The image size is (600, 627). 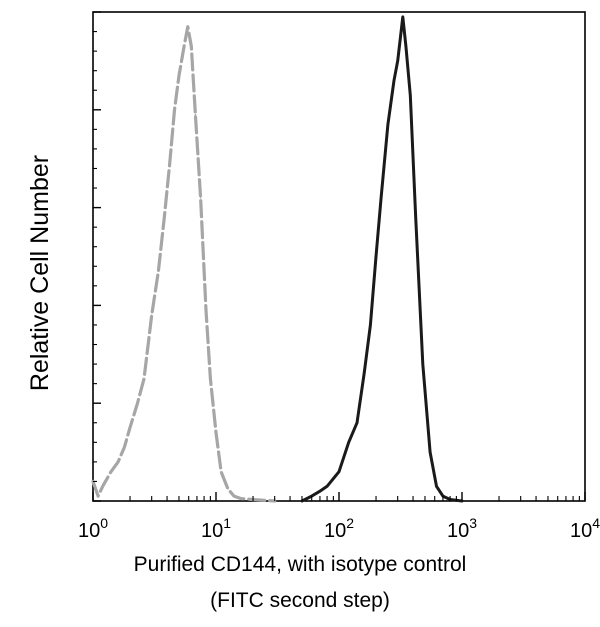 What do you see at coordinates (300, 564) in the screenshot?
I see `x-axis-label: Purified CD144, with isotype control` at bounding box center [300, 564].